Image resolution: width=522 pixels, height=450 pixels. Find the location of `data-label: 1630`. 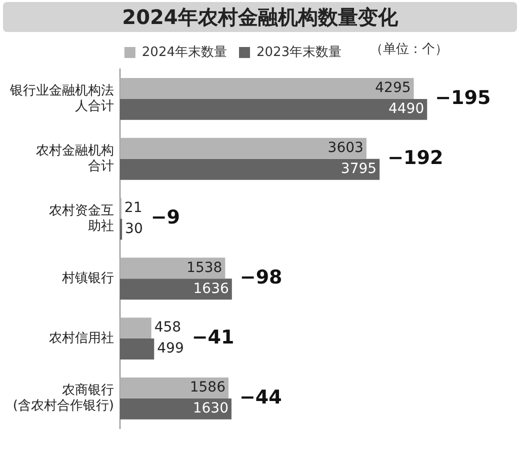

data-label: 1630 is located at coordinates (210, 408).